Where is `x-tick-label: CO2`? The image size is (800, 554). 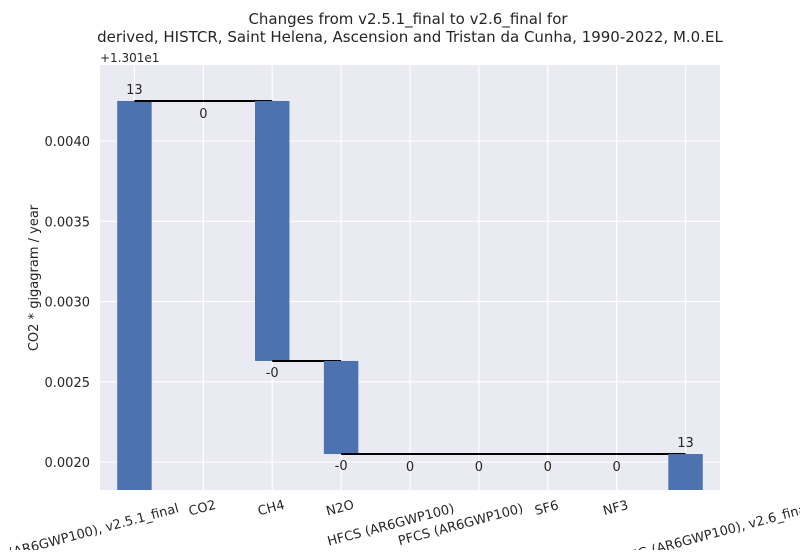 x-tick-label: CO2 is located at coordinates (202, 509).